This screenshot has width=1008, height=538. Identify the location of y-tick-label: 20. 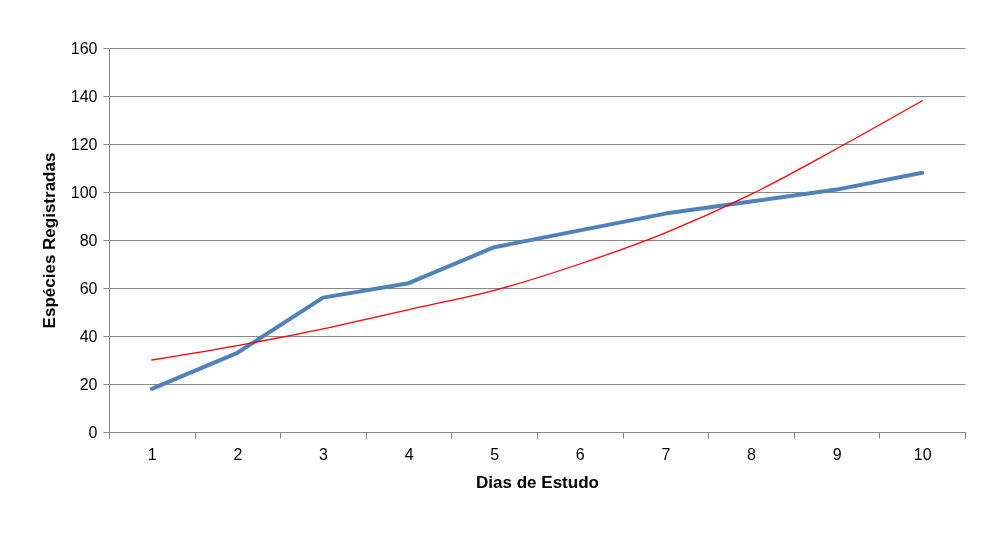
(88, 384).